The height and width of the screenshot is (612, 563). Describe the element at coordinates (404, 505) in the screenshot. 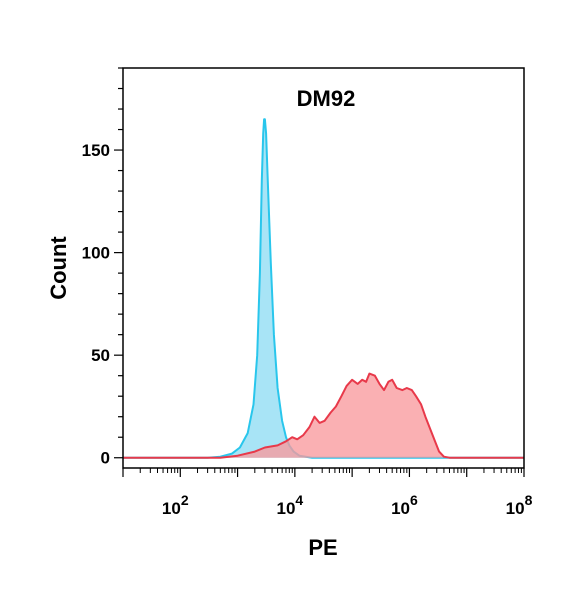

I see `x-tick-label: 10⁶` at that location.